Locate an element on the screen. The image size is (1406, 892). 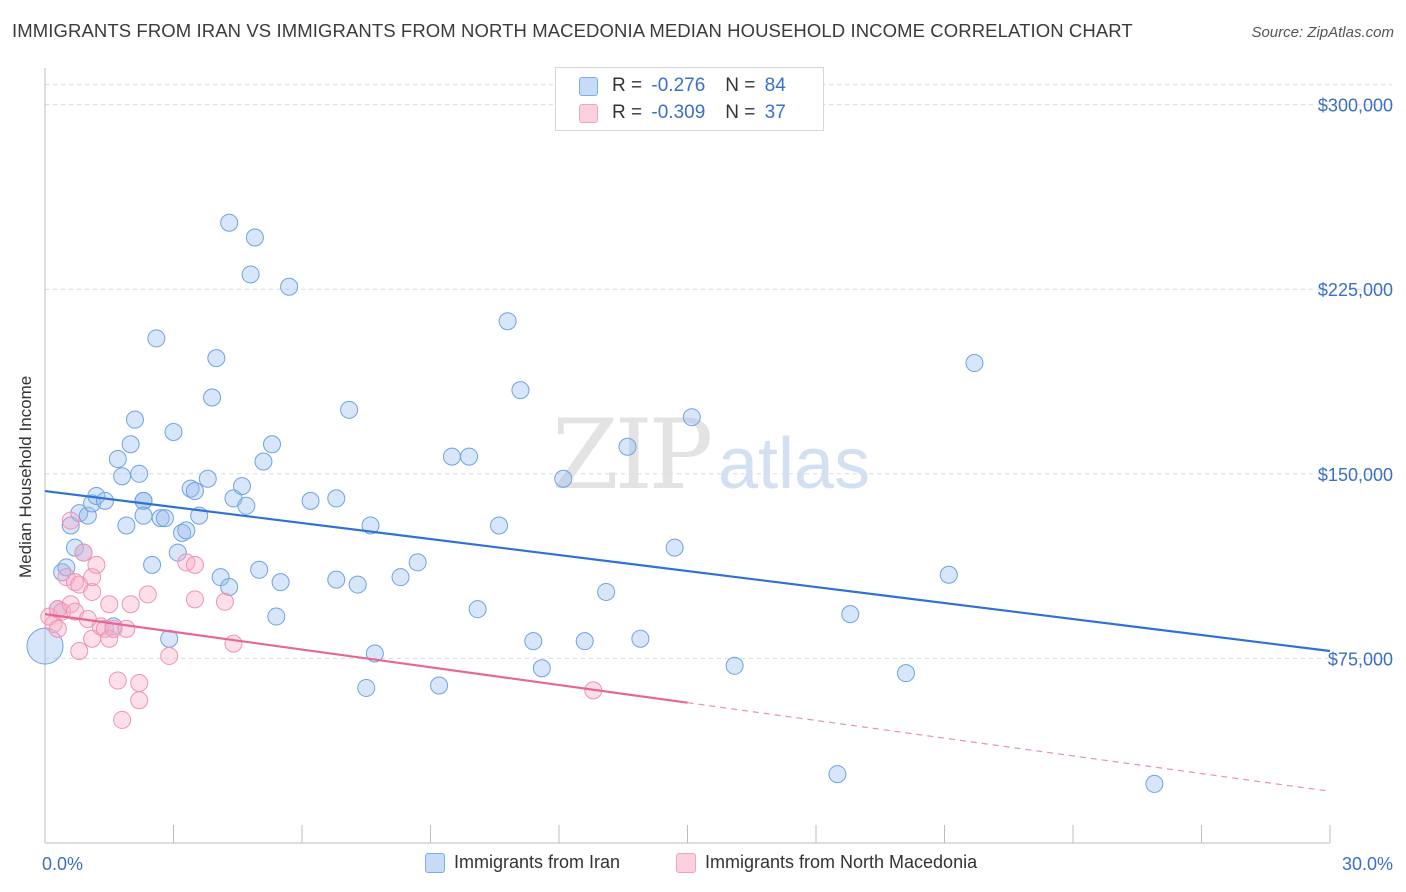
x-tick-labels: 0.0% 30.0% is located at coordinates (717, 864).